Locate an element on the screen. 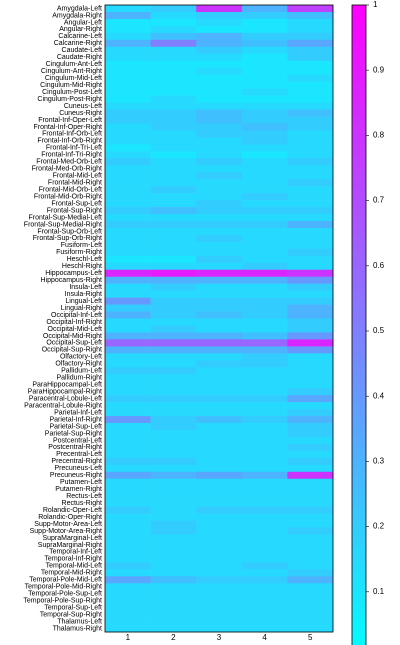 The image size is (400, 645). row-label: SupraMarginal-Right is located at coordinates (70, 545).